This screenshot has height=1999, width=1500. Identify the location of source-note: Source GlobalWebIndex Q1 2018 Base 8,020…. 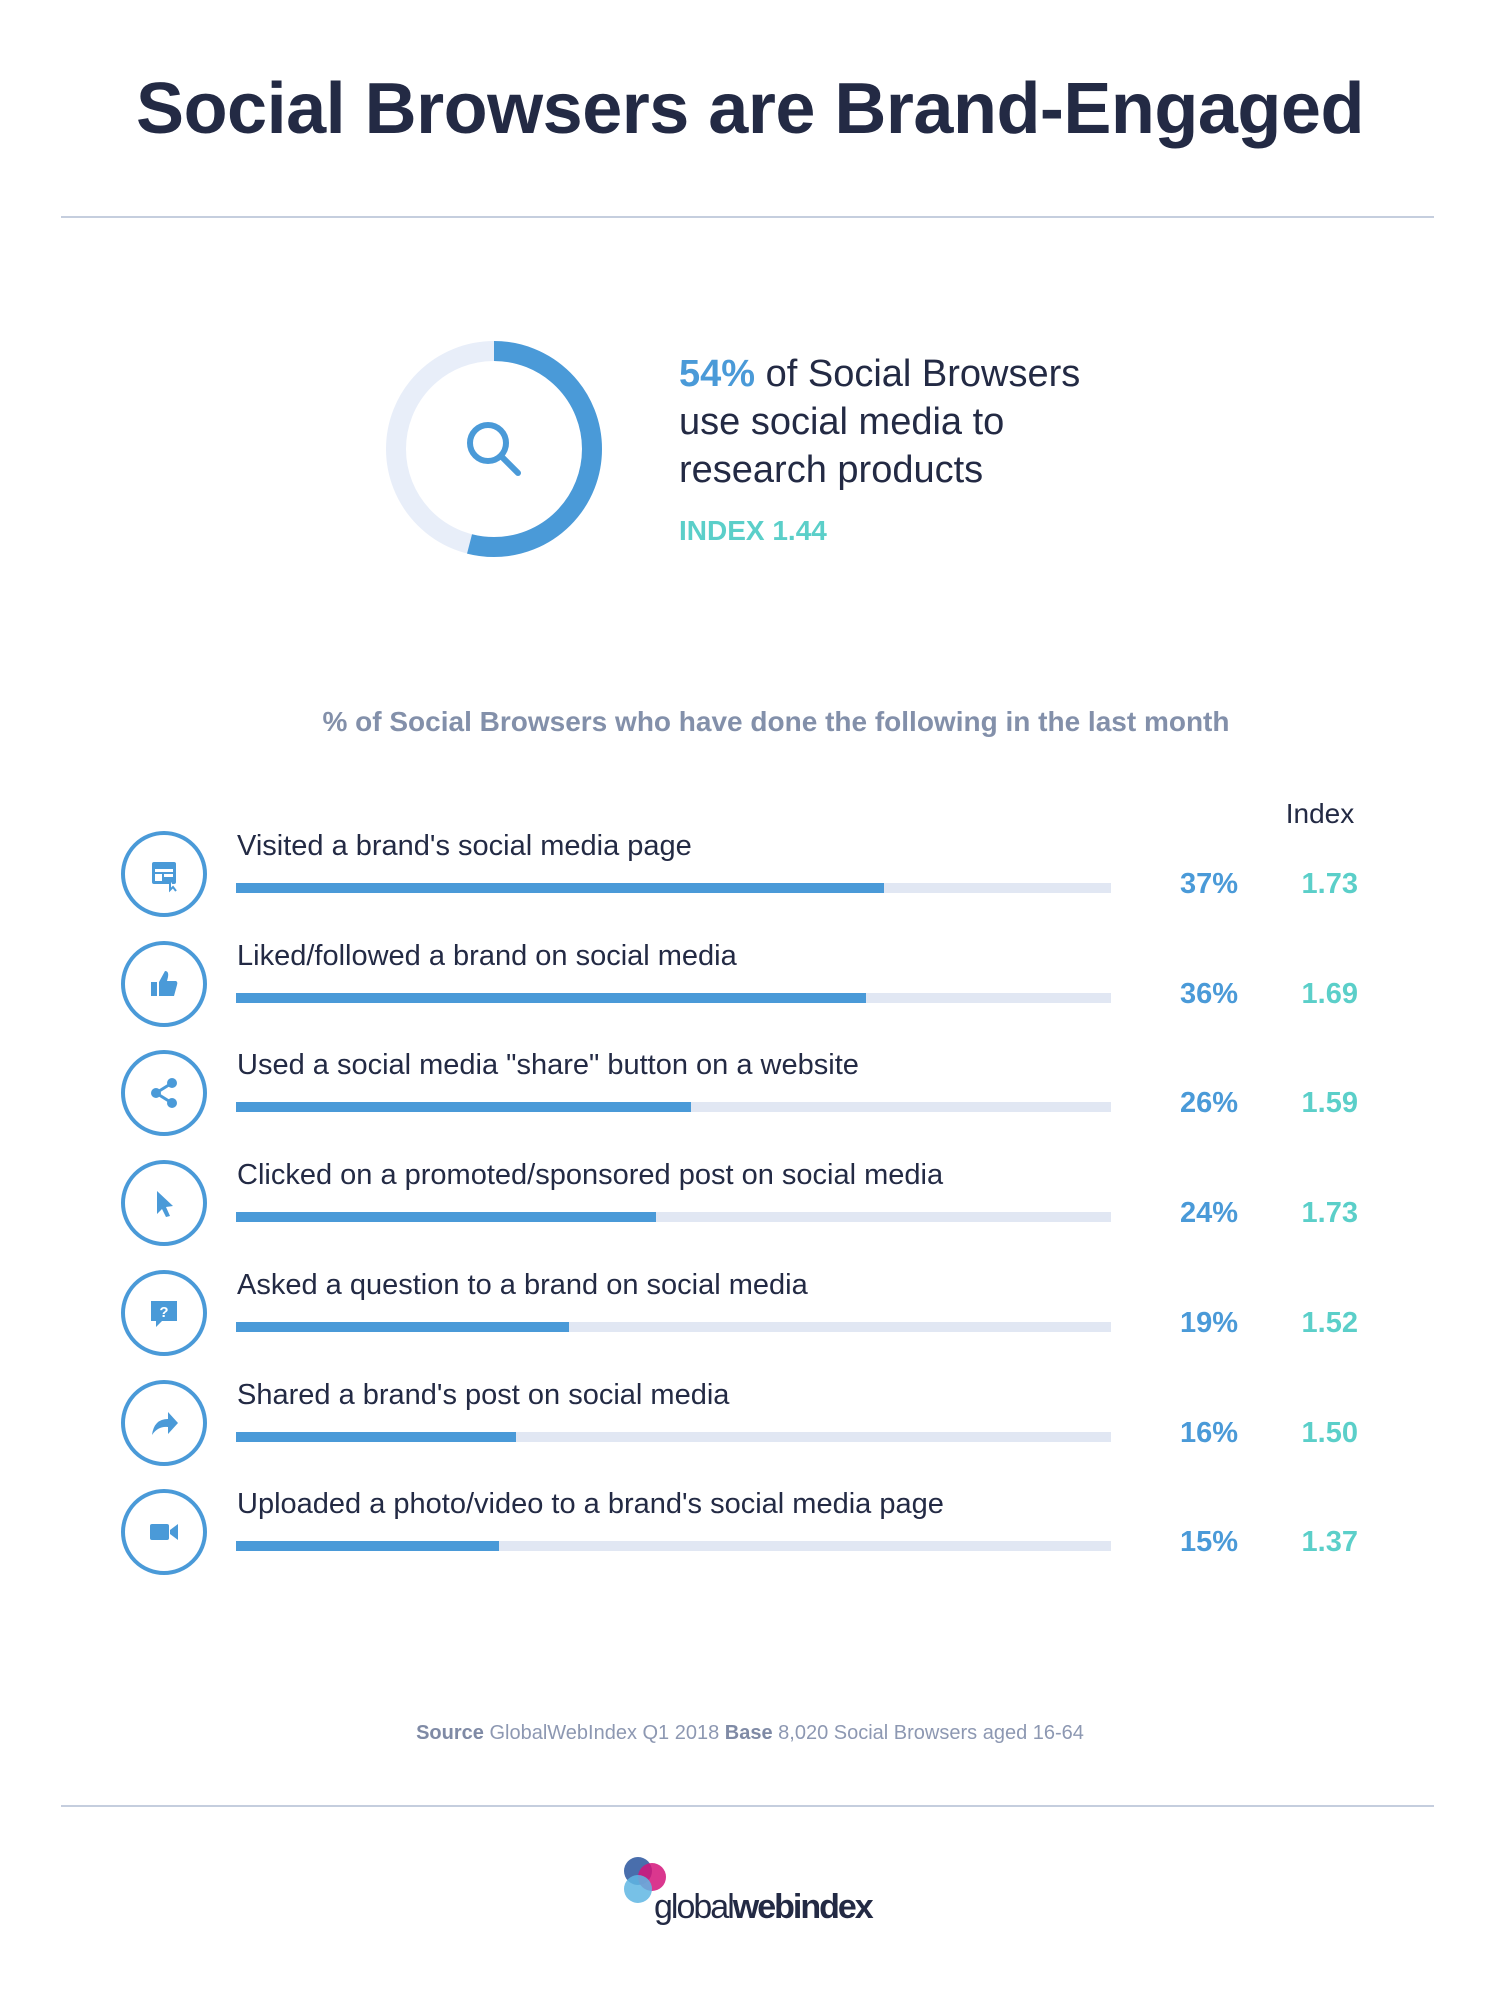
(750, 1733).